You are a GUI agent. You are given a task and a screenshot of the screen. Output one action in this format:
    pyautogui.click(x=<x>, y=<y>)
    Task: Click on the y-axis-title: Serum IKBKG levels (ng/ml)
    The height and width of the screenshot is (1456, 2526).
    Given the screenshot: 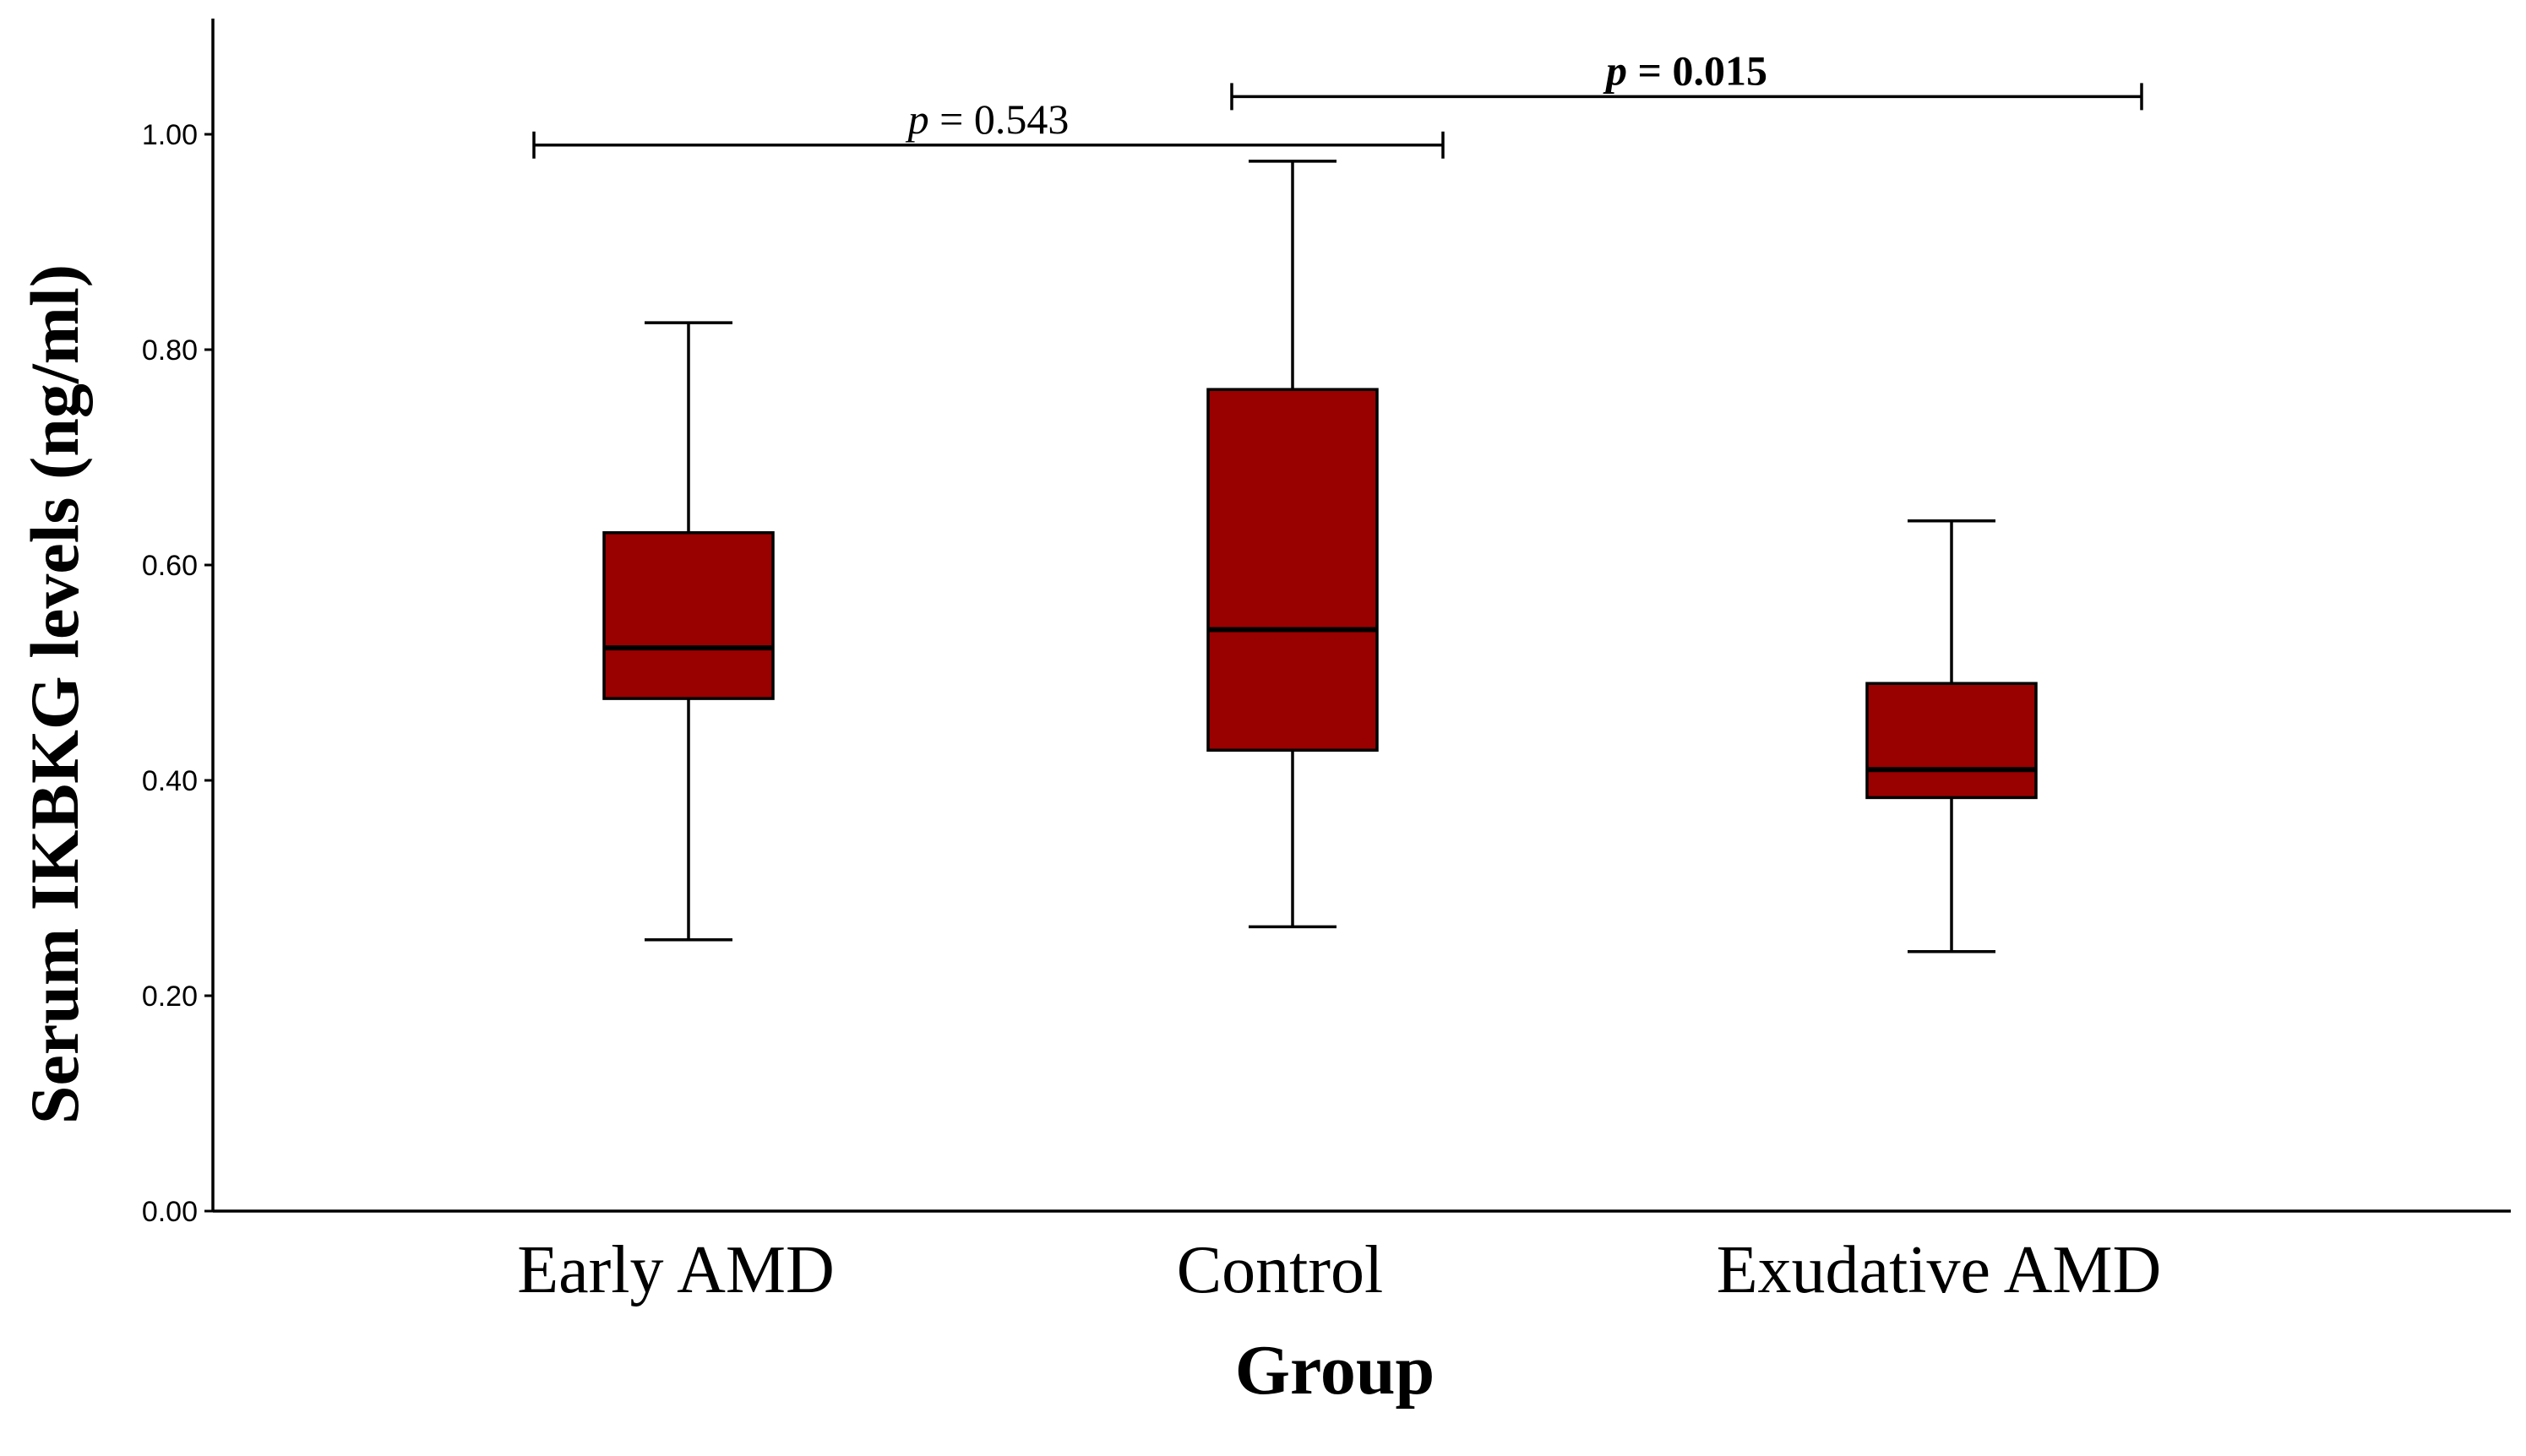 What is the action you would take?
    pyautogui.click(x=54, y=694)
    